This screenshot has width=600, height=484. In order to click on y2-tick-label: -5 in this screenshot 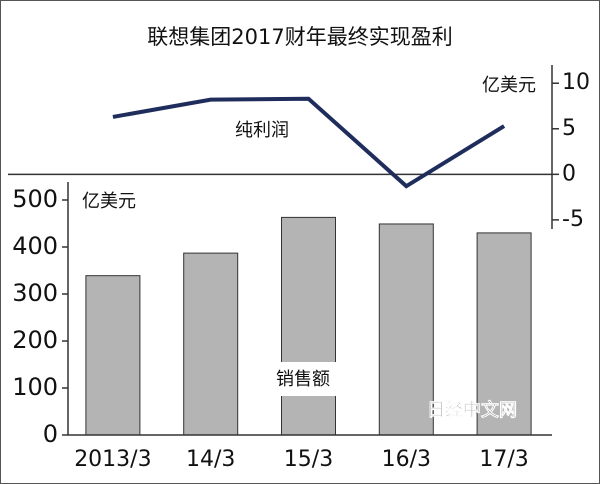, I will do `click(573, 219)`.